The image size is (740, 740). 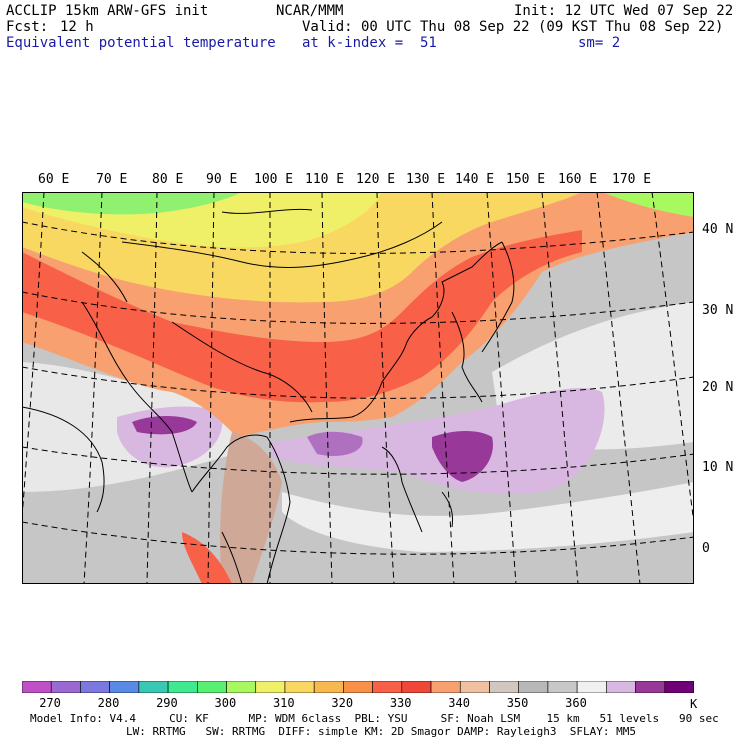 I want to click on title-center: NCAR/MMM, so click(x=310, y=11).